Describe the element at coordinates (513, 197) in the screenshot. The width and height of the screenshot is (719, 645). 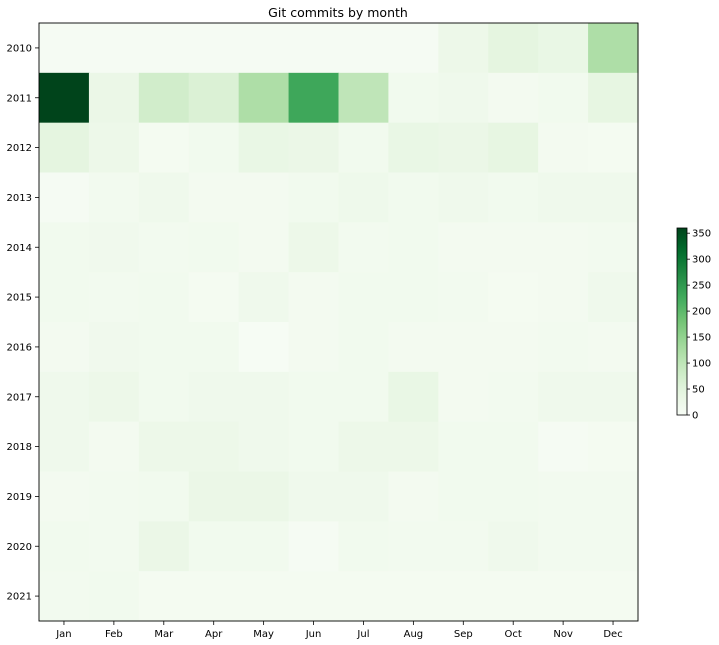
I see `heatmap-cell-2013-Oct` at that location.